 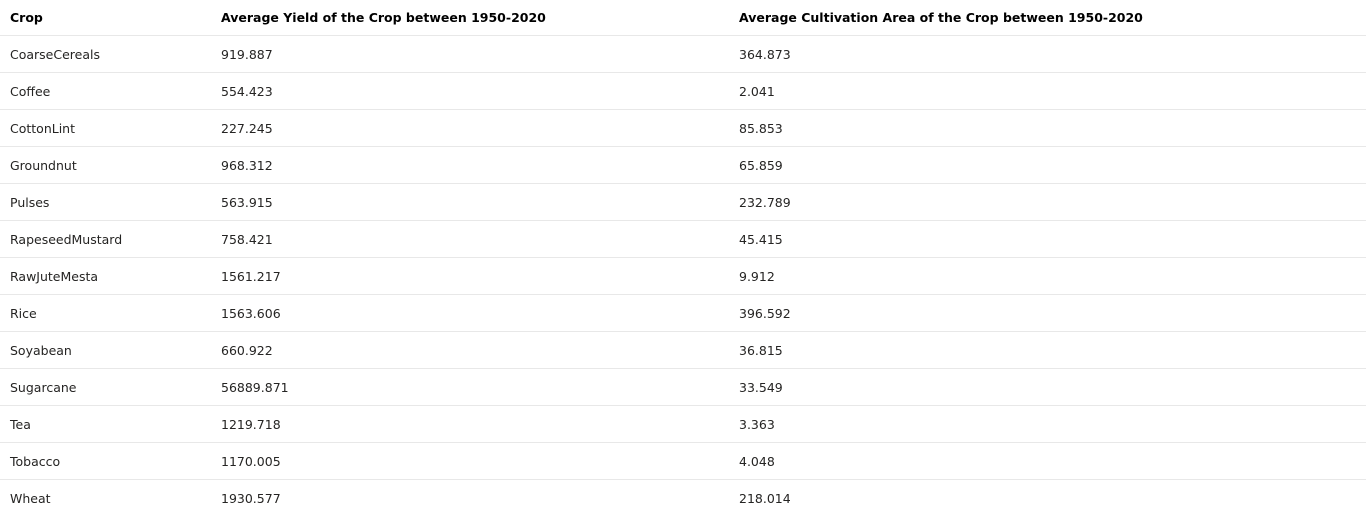 I want to click on cell-average-yield: 1219.718, so click(x=470, y=424).